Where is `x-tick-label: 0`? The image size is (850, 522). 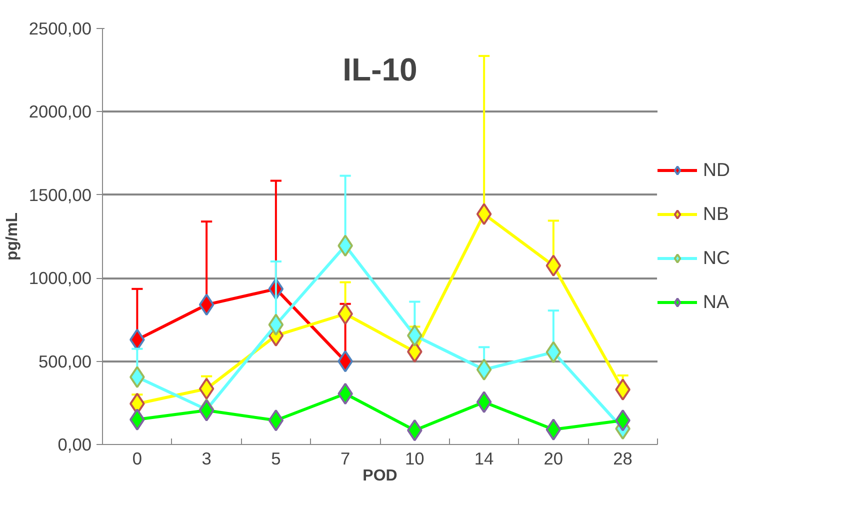
x-tick-label: 0 is located at coordinates (137, 458).